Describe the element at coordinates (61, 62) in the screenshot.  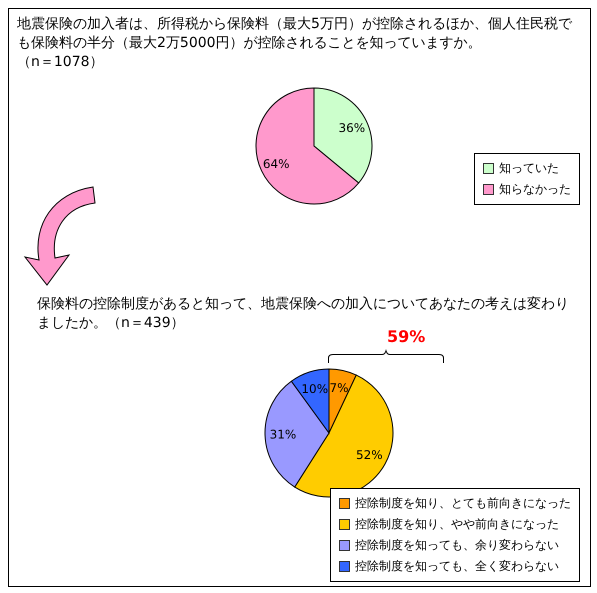
I see `text: （n＝1078）` at that location.